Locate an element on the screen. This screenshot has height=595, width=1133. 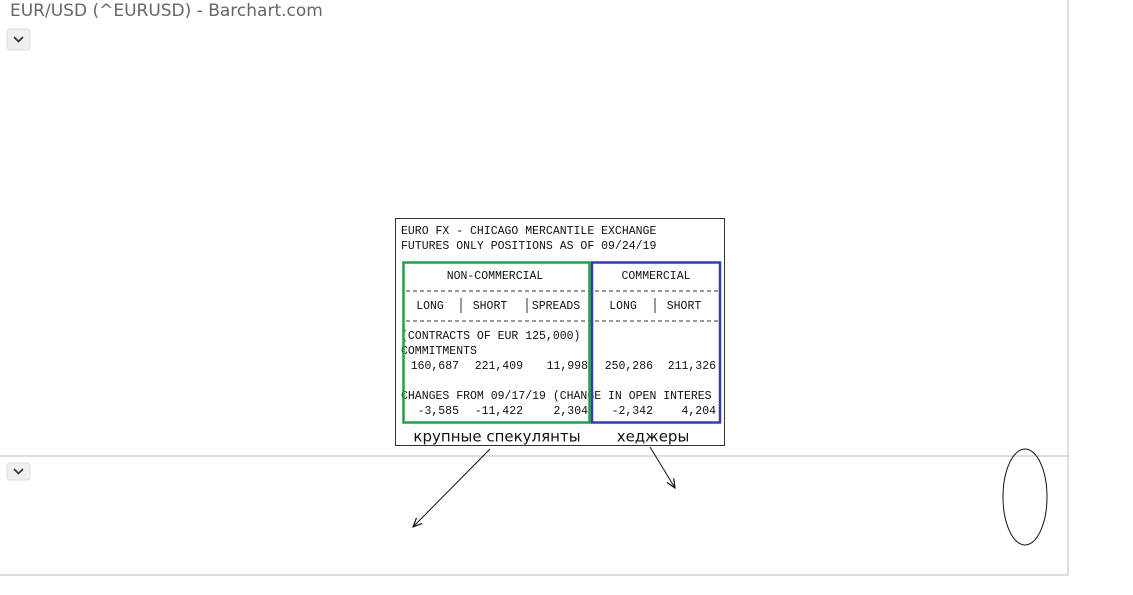
cell: 211,326 is located at coordinates (692, 366).